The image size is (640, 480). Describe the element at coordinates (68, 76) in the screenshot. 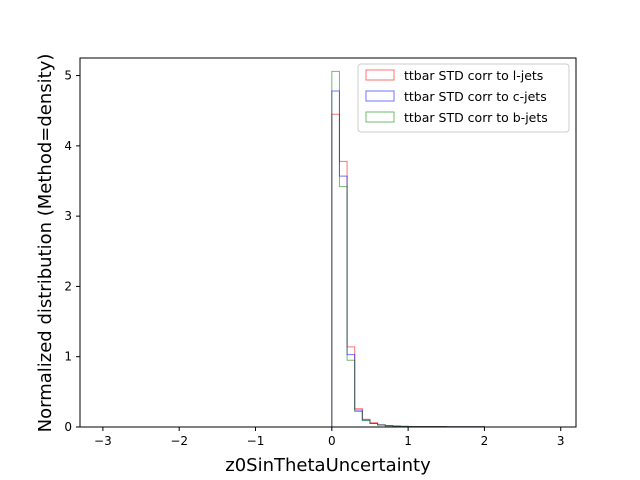

I see `y-tick-label: 5` at that location.